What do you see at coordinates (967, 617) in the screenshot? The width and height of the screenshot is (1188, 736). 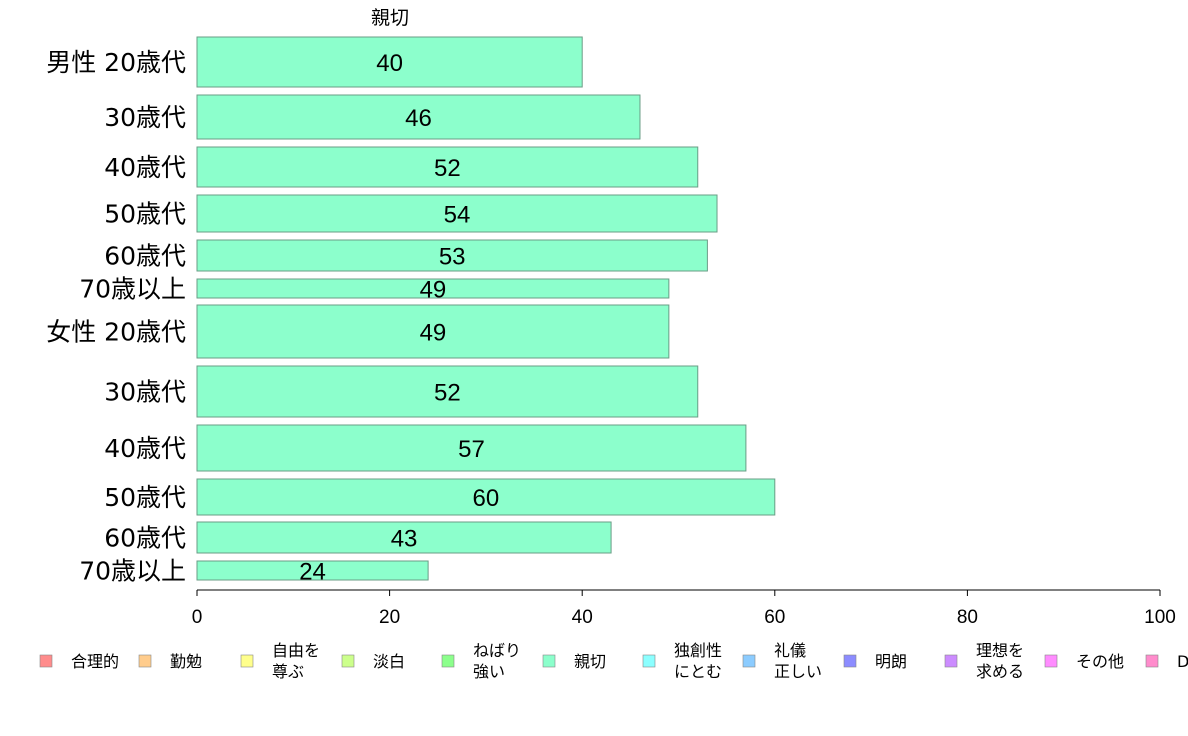 I see `x-tick-label: 80` at bounding box center [967, 617].